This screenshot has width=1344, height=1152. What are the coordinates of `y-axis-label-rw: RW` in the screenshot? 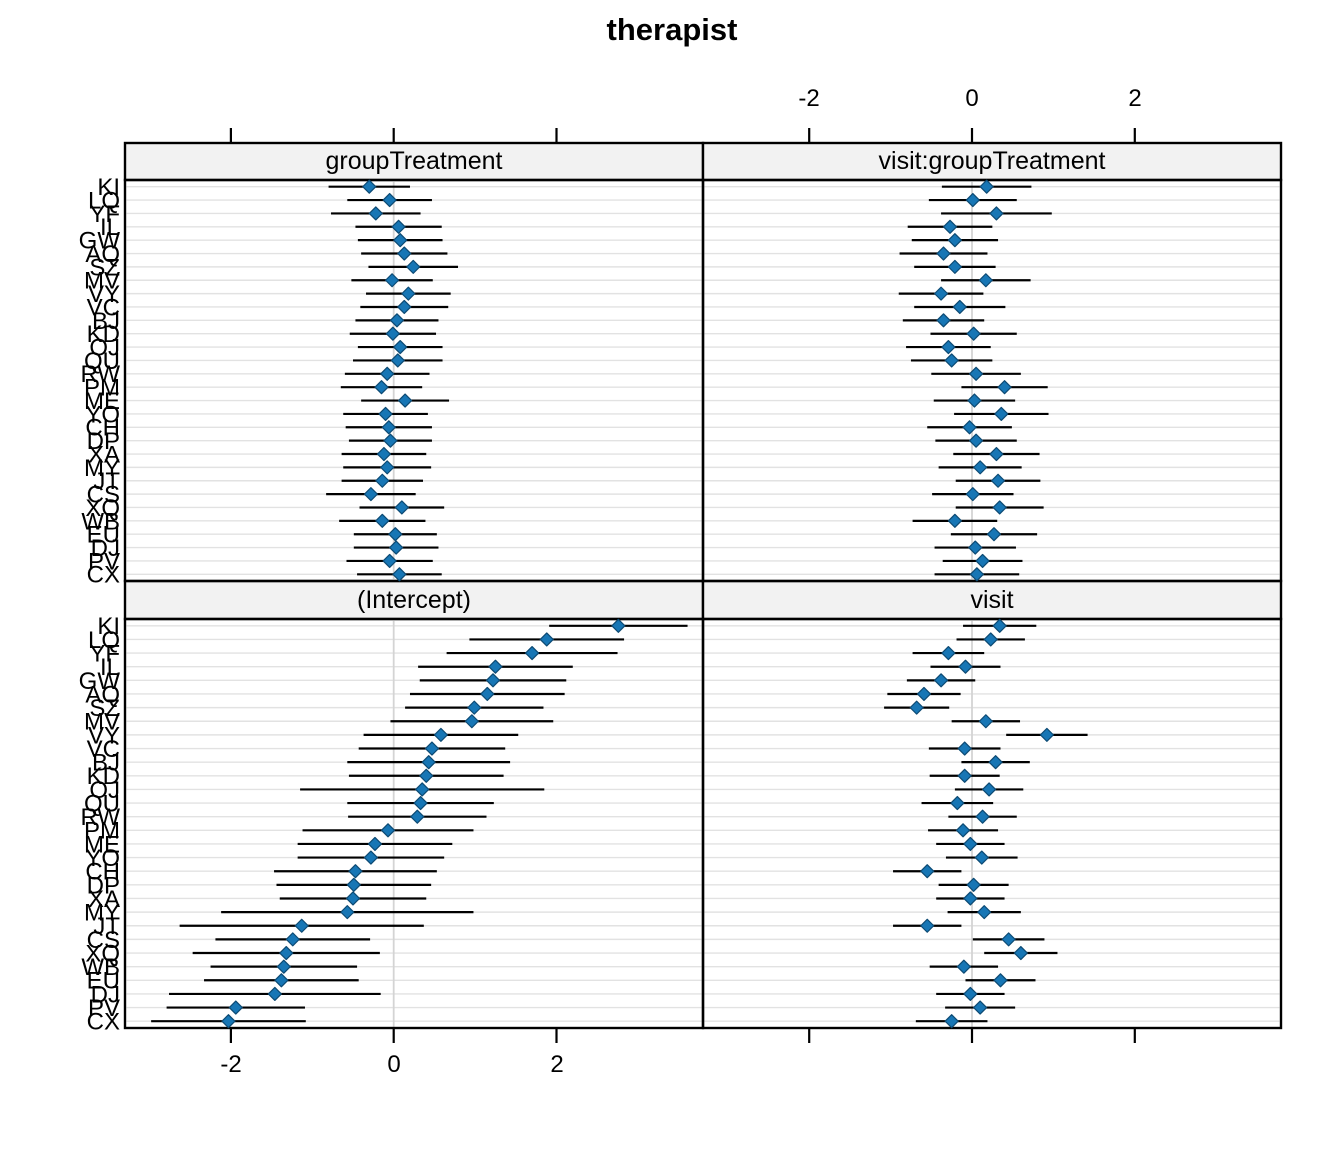 It's located at (100, 817).